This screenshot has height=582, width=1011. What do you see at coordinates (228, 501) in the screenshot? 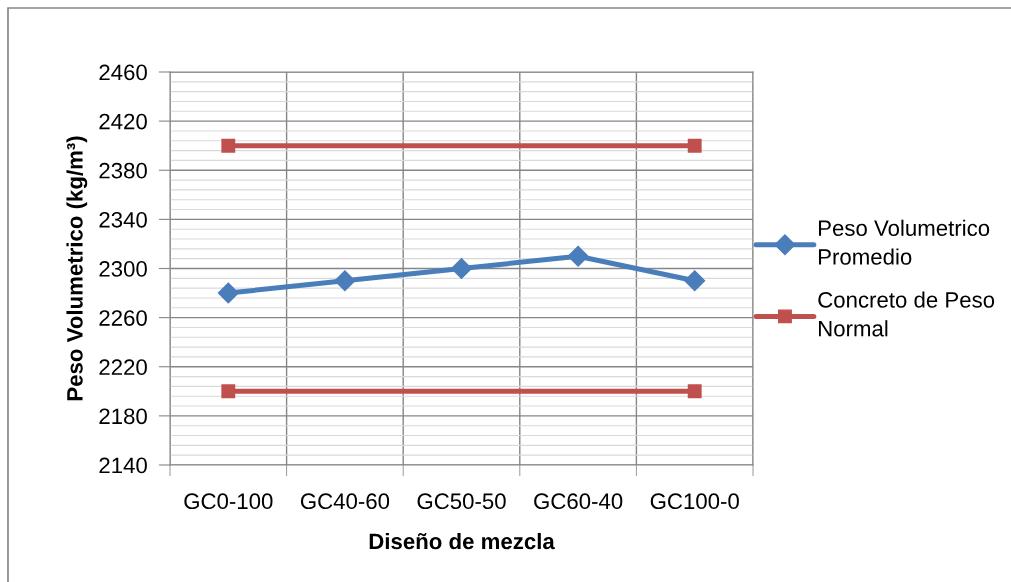
I see `x-tick-label: GC0-100` at bounding box center [228, 501].